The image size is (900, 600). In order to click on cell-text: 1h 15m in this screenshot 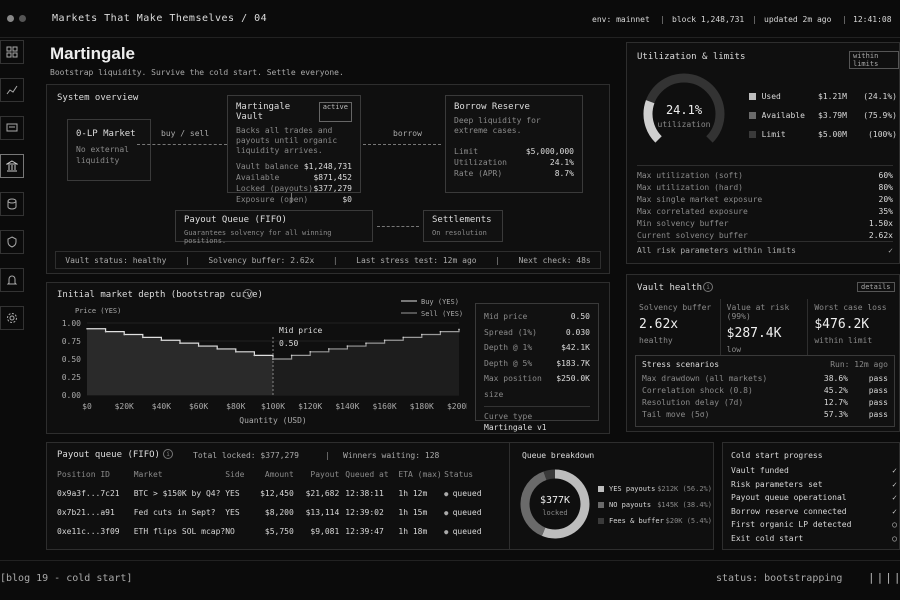, I will do `click(413, 512)`.